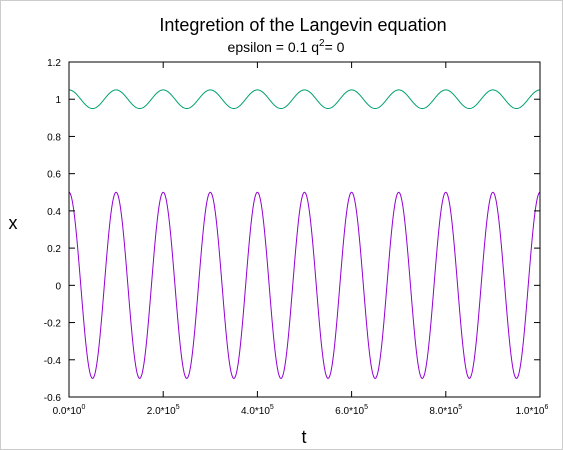 The height and width of the screenshot is (450, 563). What do you see at coordinates (303, 437) in the screenshot?
I see `x-axis-label: t` at bounding box center [303, 437].